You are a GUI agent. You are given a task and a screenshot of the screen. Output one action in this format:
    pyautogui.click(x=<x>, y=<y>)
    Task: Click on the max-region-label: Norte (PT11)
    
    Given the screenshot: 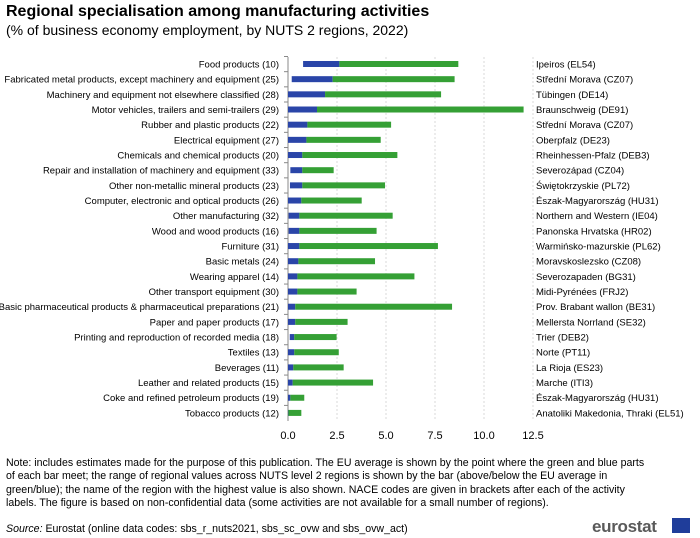 What is the action you would take?
    pyautogui.click(x=563, y=353)
    